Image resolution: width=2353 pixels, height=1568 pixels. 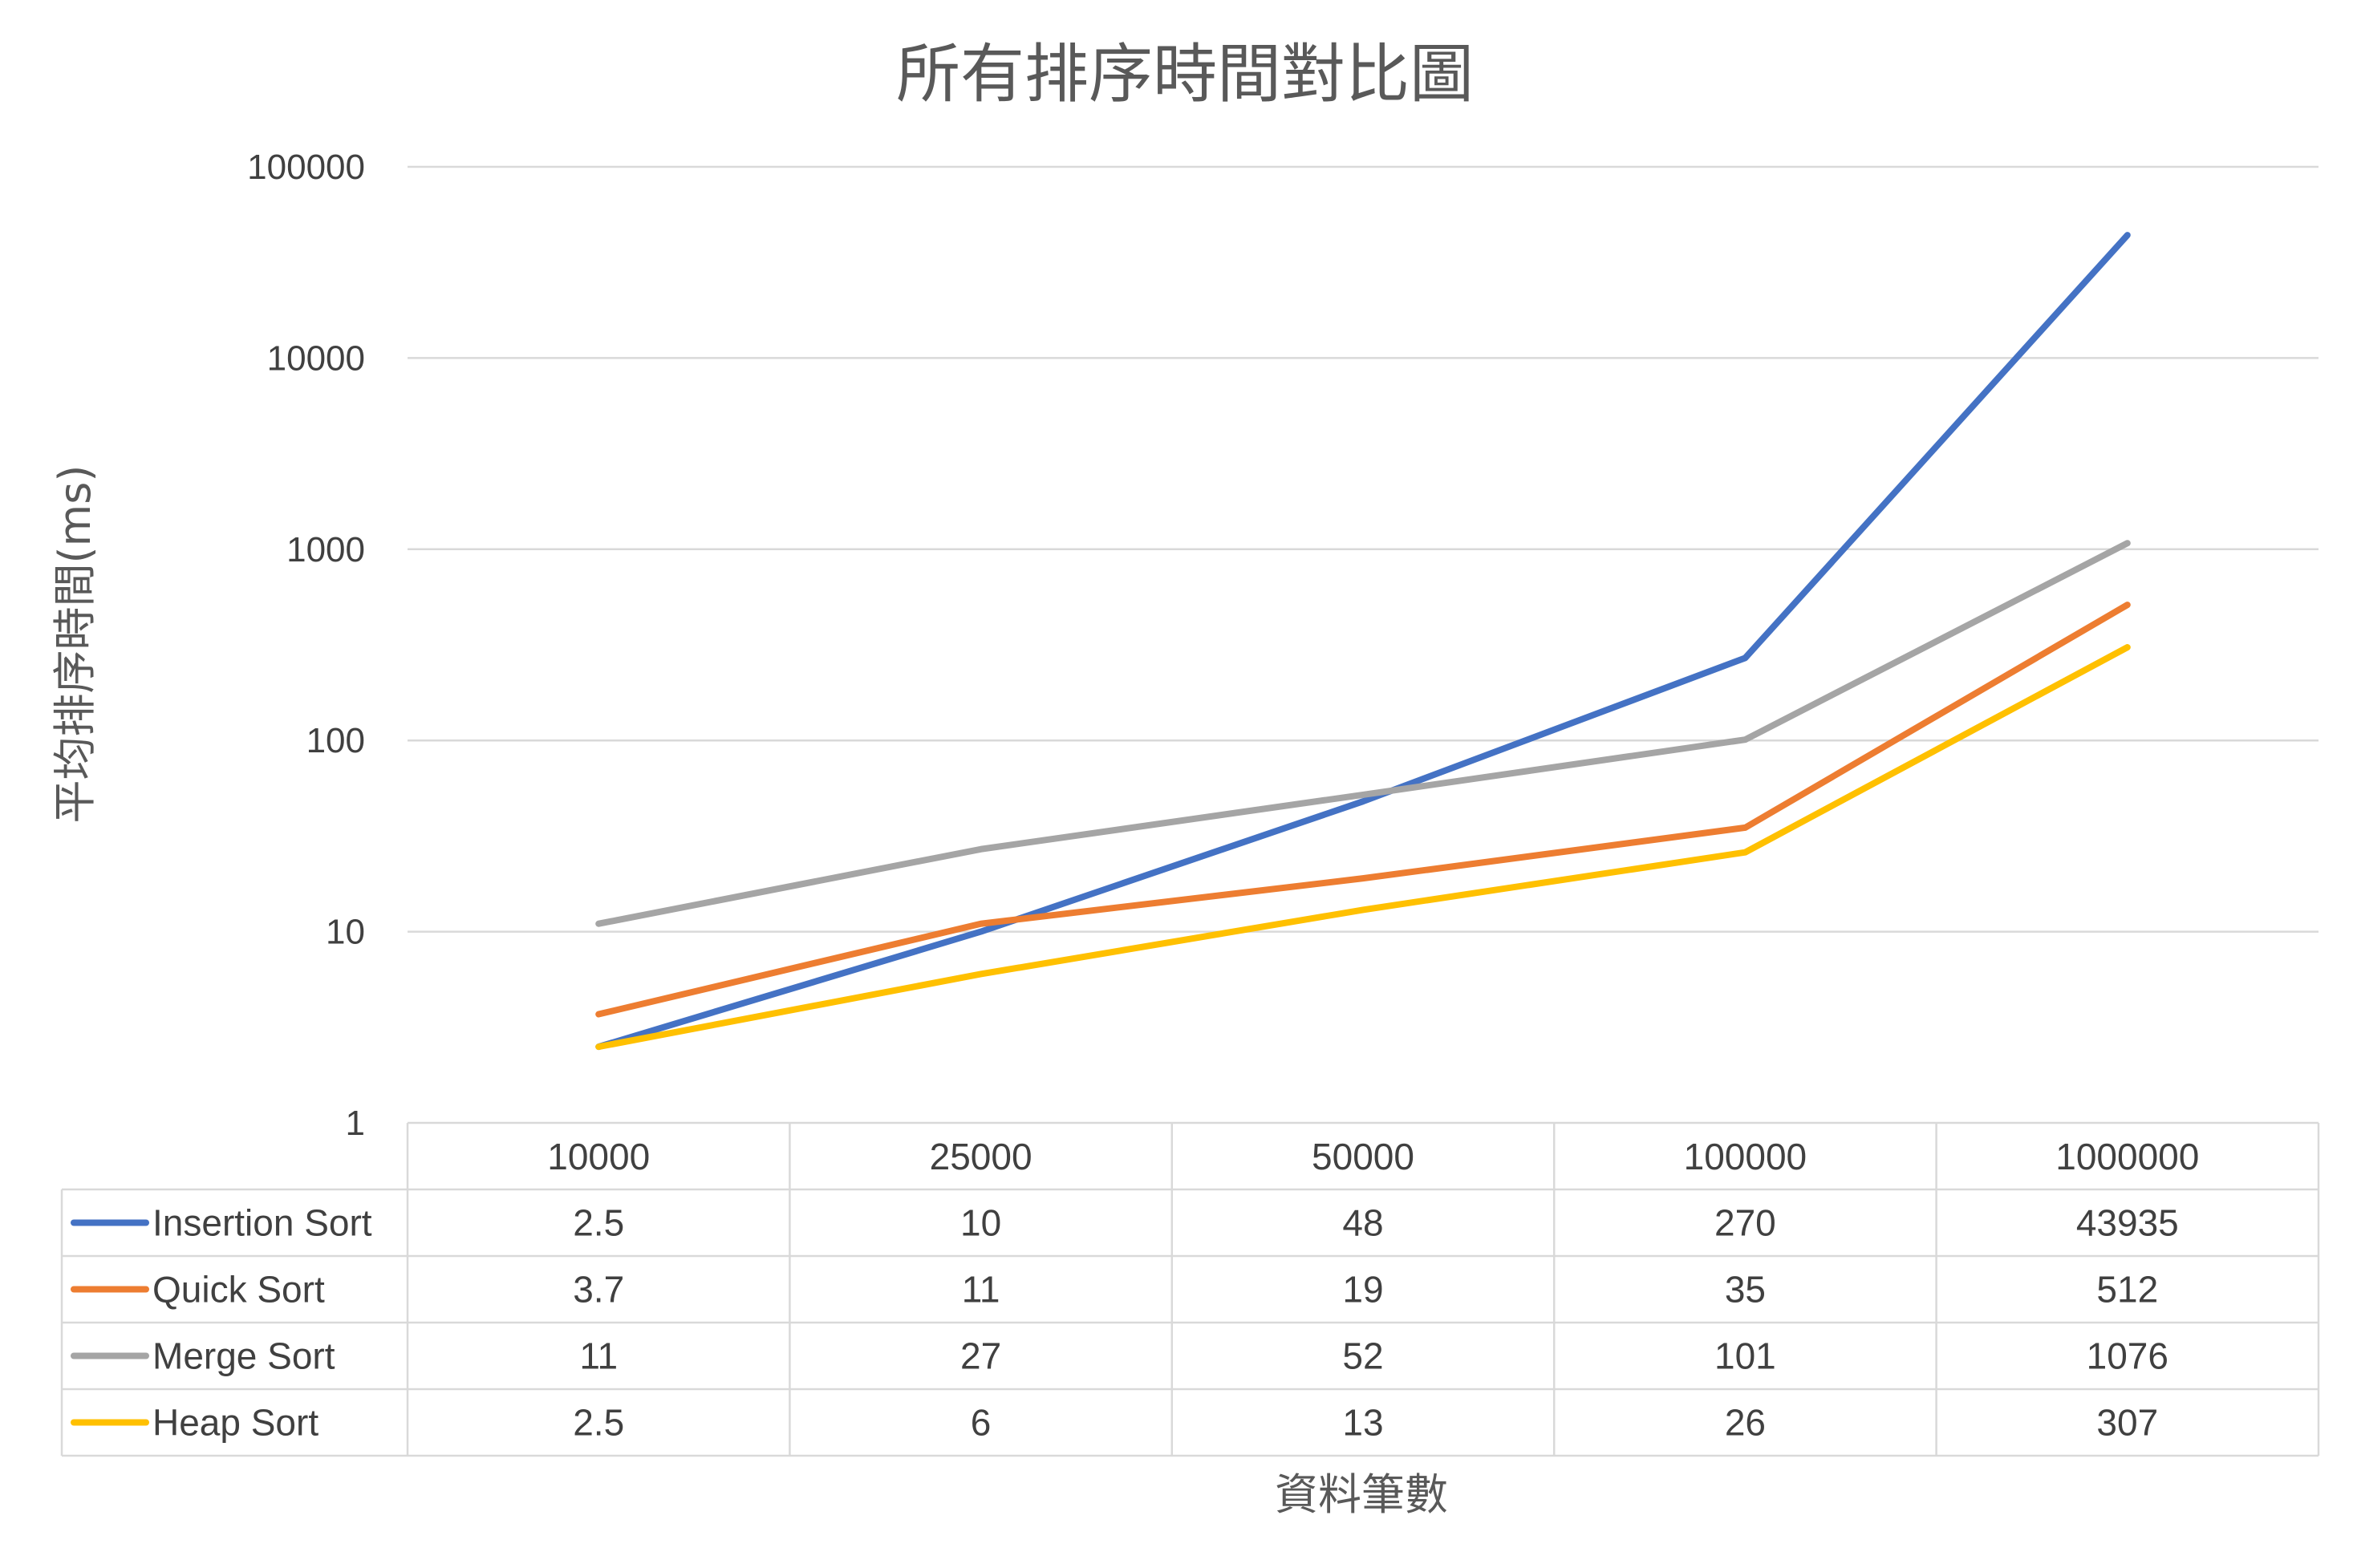 I want to click on data-label: 10, so click(x=981, y=1223).